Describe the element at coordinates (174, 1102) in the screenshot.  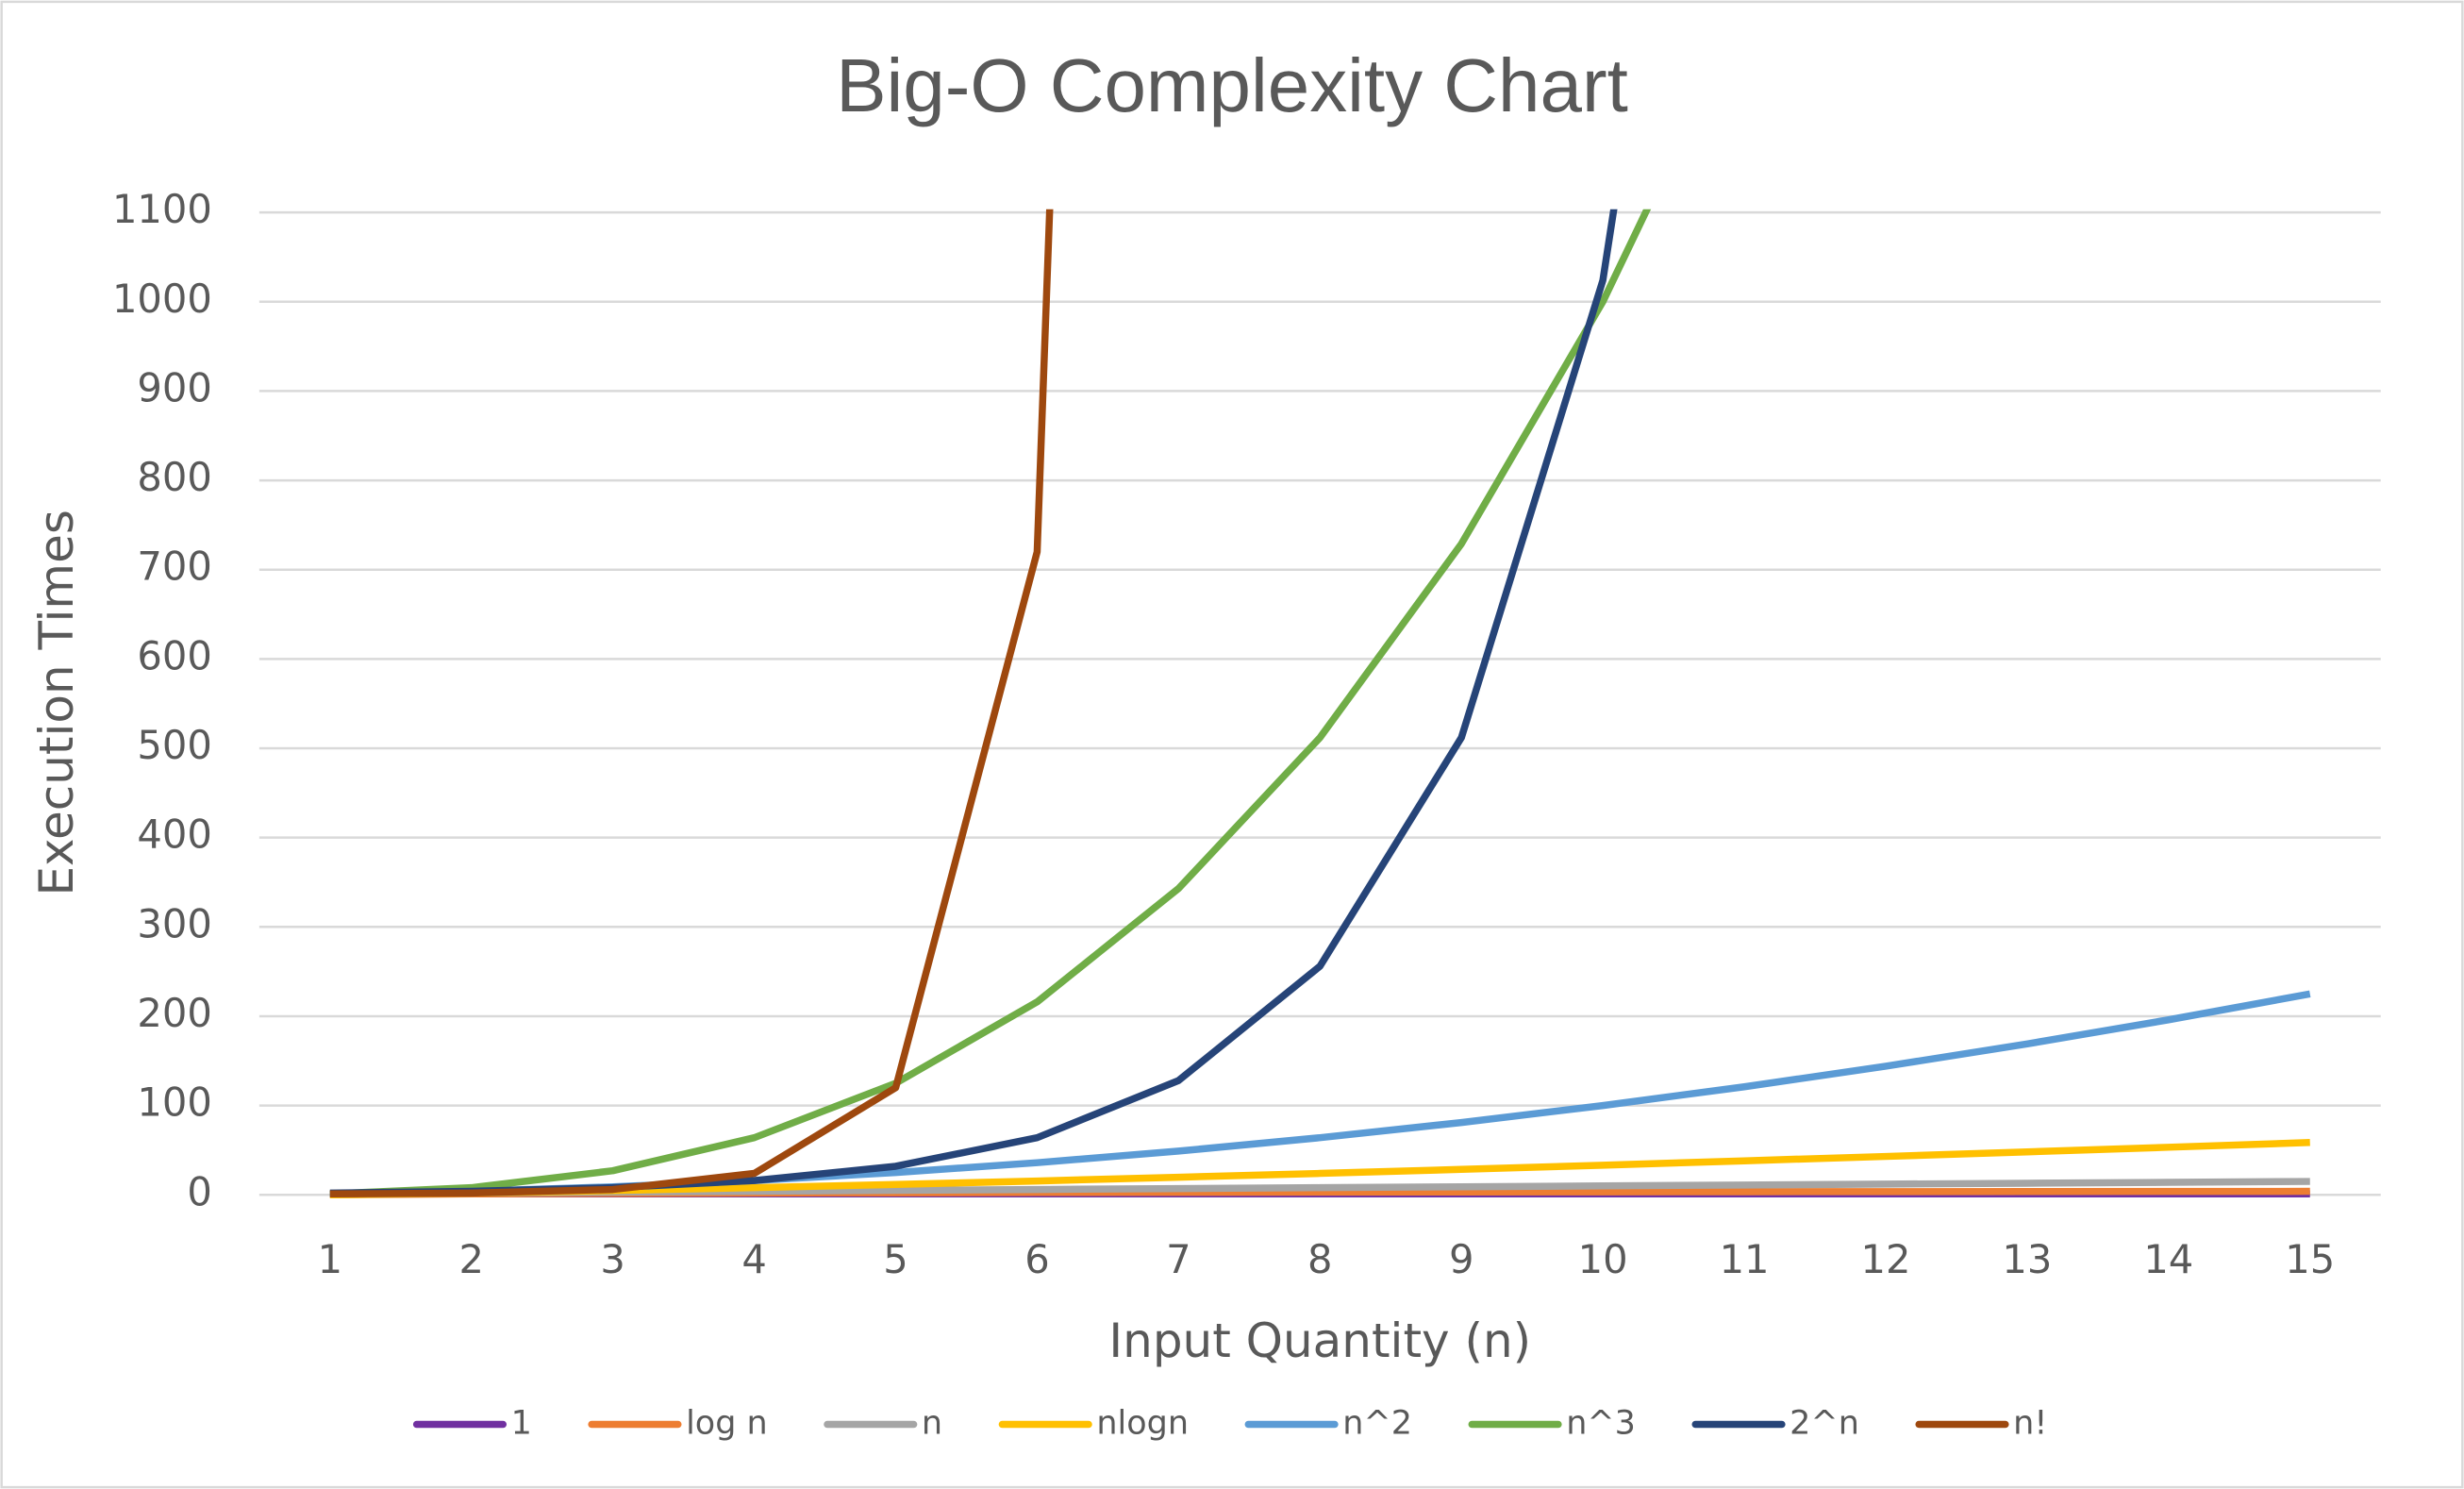
I see `y-tick-label: 100` at that location.